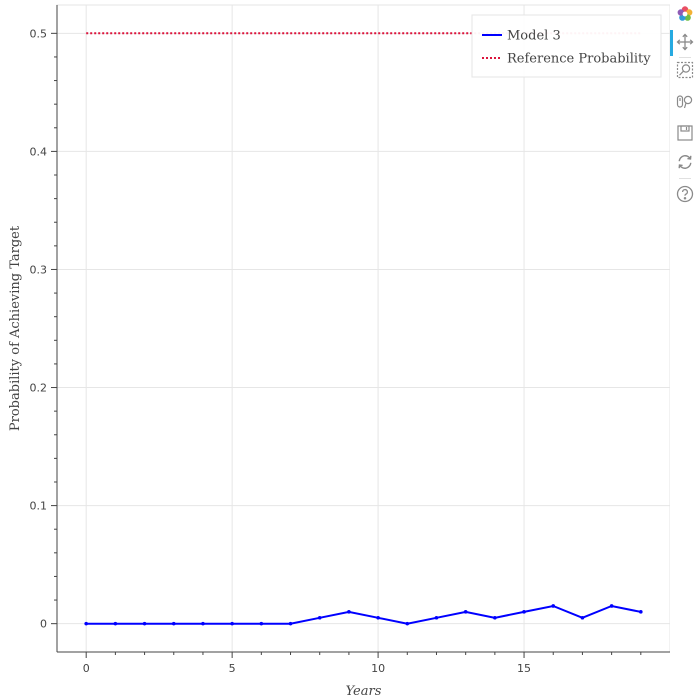 This screenshot has height=700, width=700. Describe the element at coordinates (363, 663) in the screenshot. I see `x-axis: 0 5 10 15` at that location.